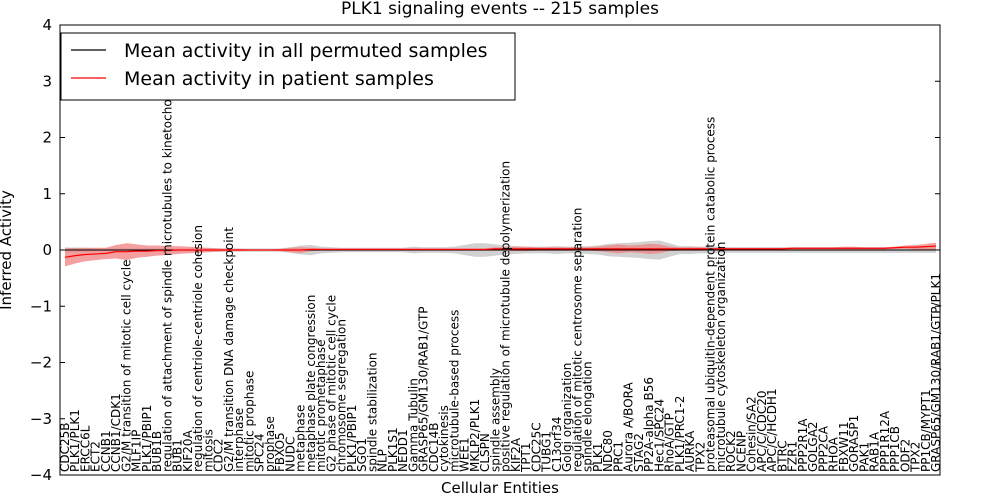 Image resolution: width=1000 pixels, height=500 pixels. Describe the element at coordinates (588, 416) in the screenshot. I see `x-category-label: spindle elongation` at that location.